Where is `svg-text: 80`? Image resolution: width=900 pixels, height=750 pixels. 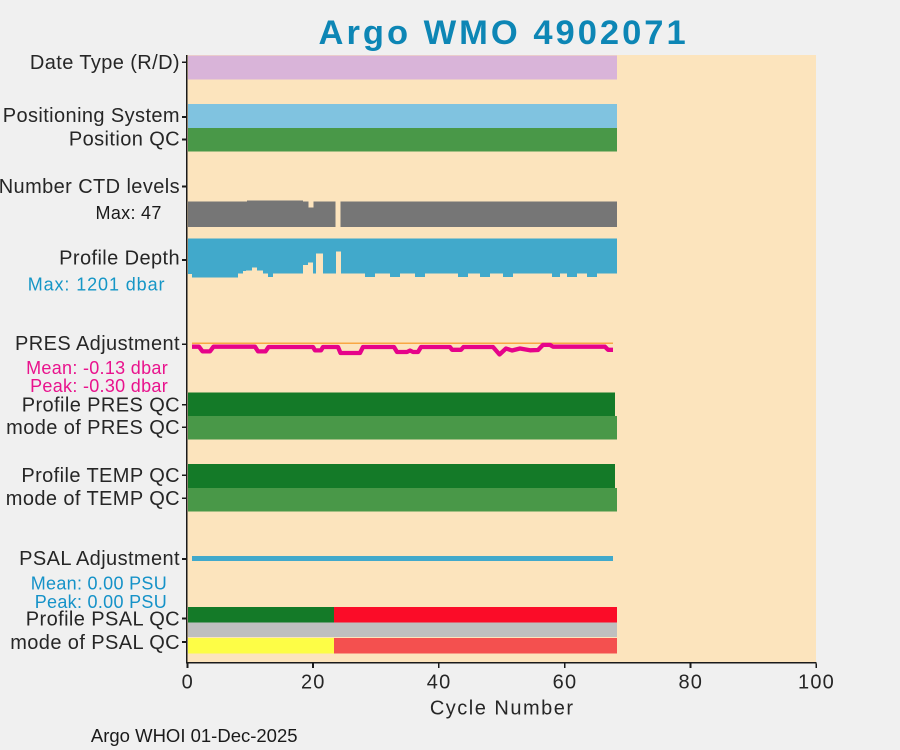 svg-text: 80 is located at coordinates (690, 682).